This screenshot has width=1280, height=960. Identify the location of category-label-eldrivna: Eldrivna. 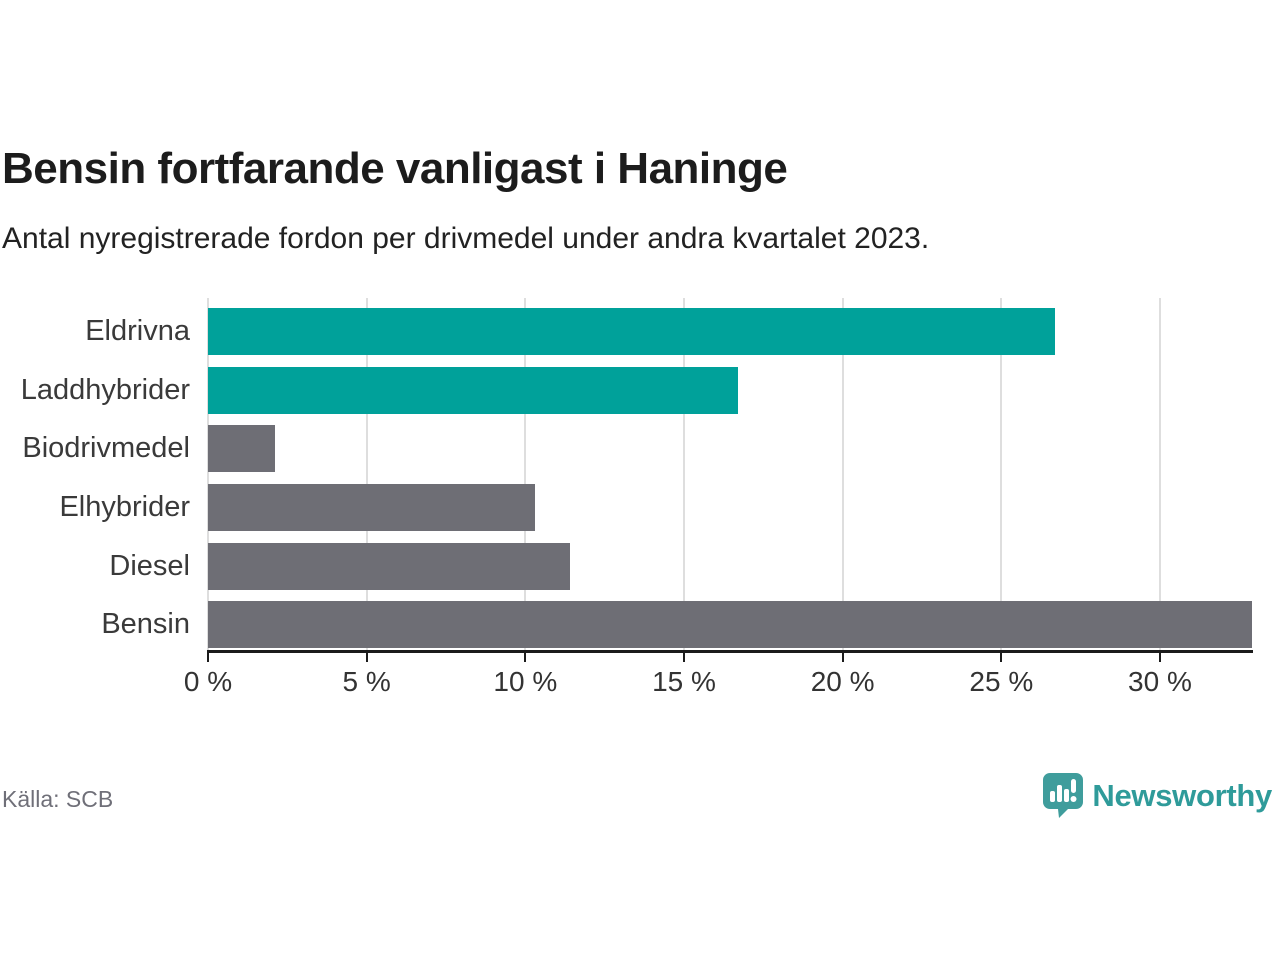
(137, 331).